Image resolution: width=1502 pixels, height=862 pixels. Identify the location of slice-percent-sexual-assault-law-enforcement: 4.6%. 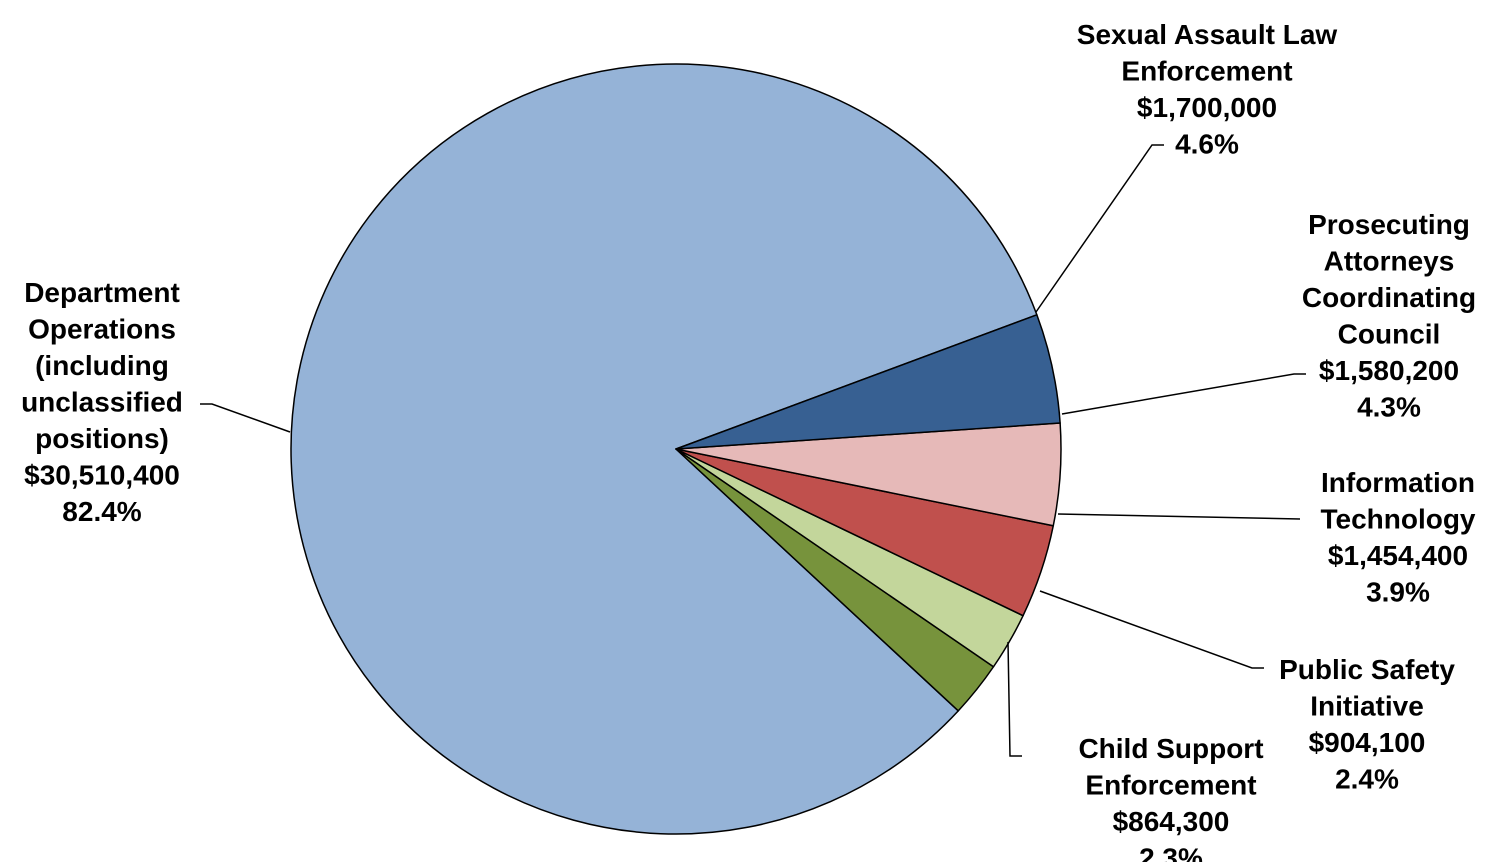
(1207, 144).